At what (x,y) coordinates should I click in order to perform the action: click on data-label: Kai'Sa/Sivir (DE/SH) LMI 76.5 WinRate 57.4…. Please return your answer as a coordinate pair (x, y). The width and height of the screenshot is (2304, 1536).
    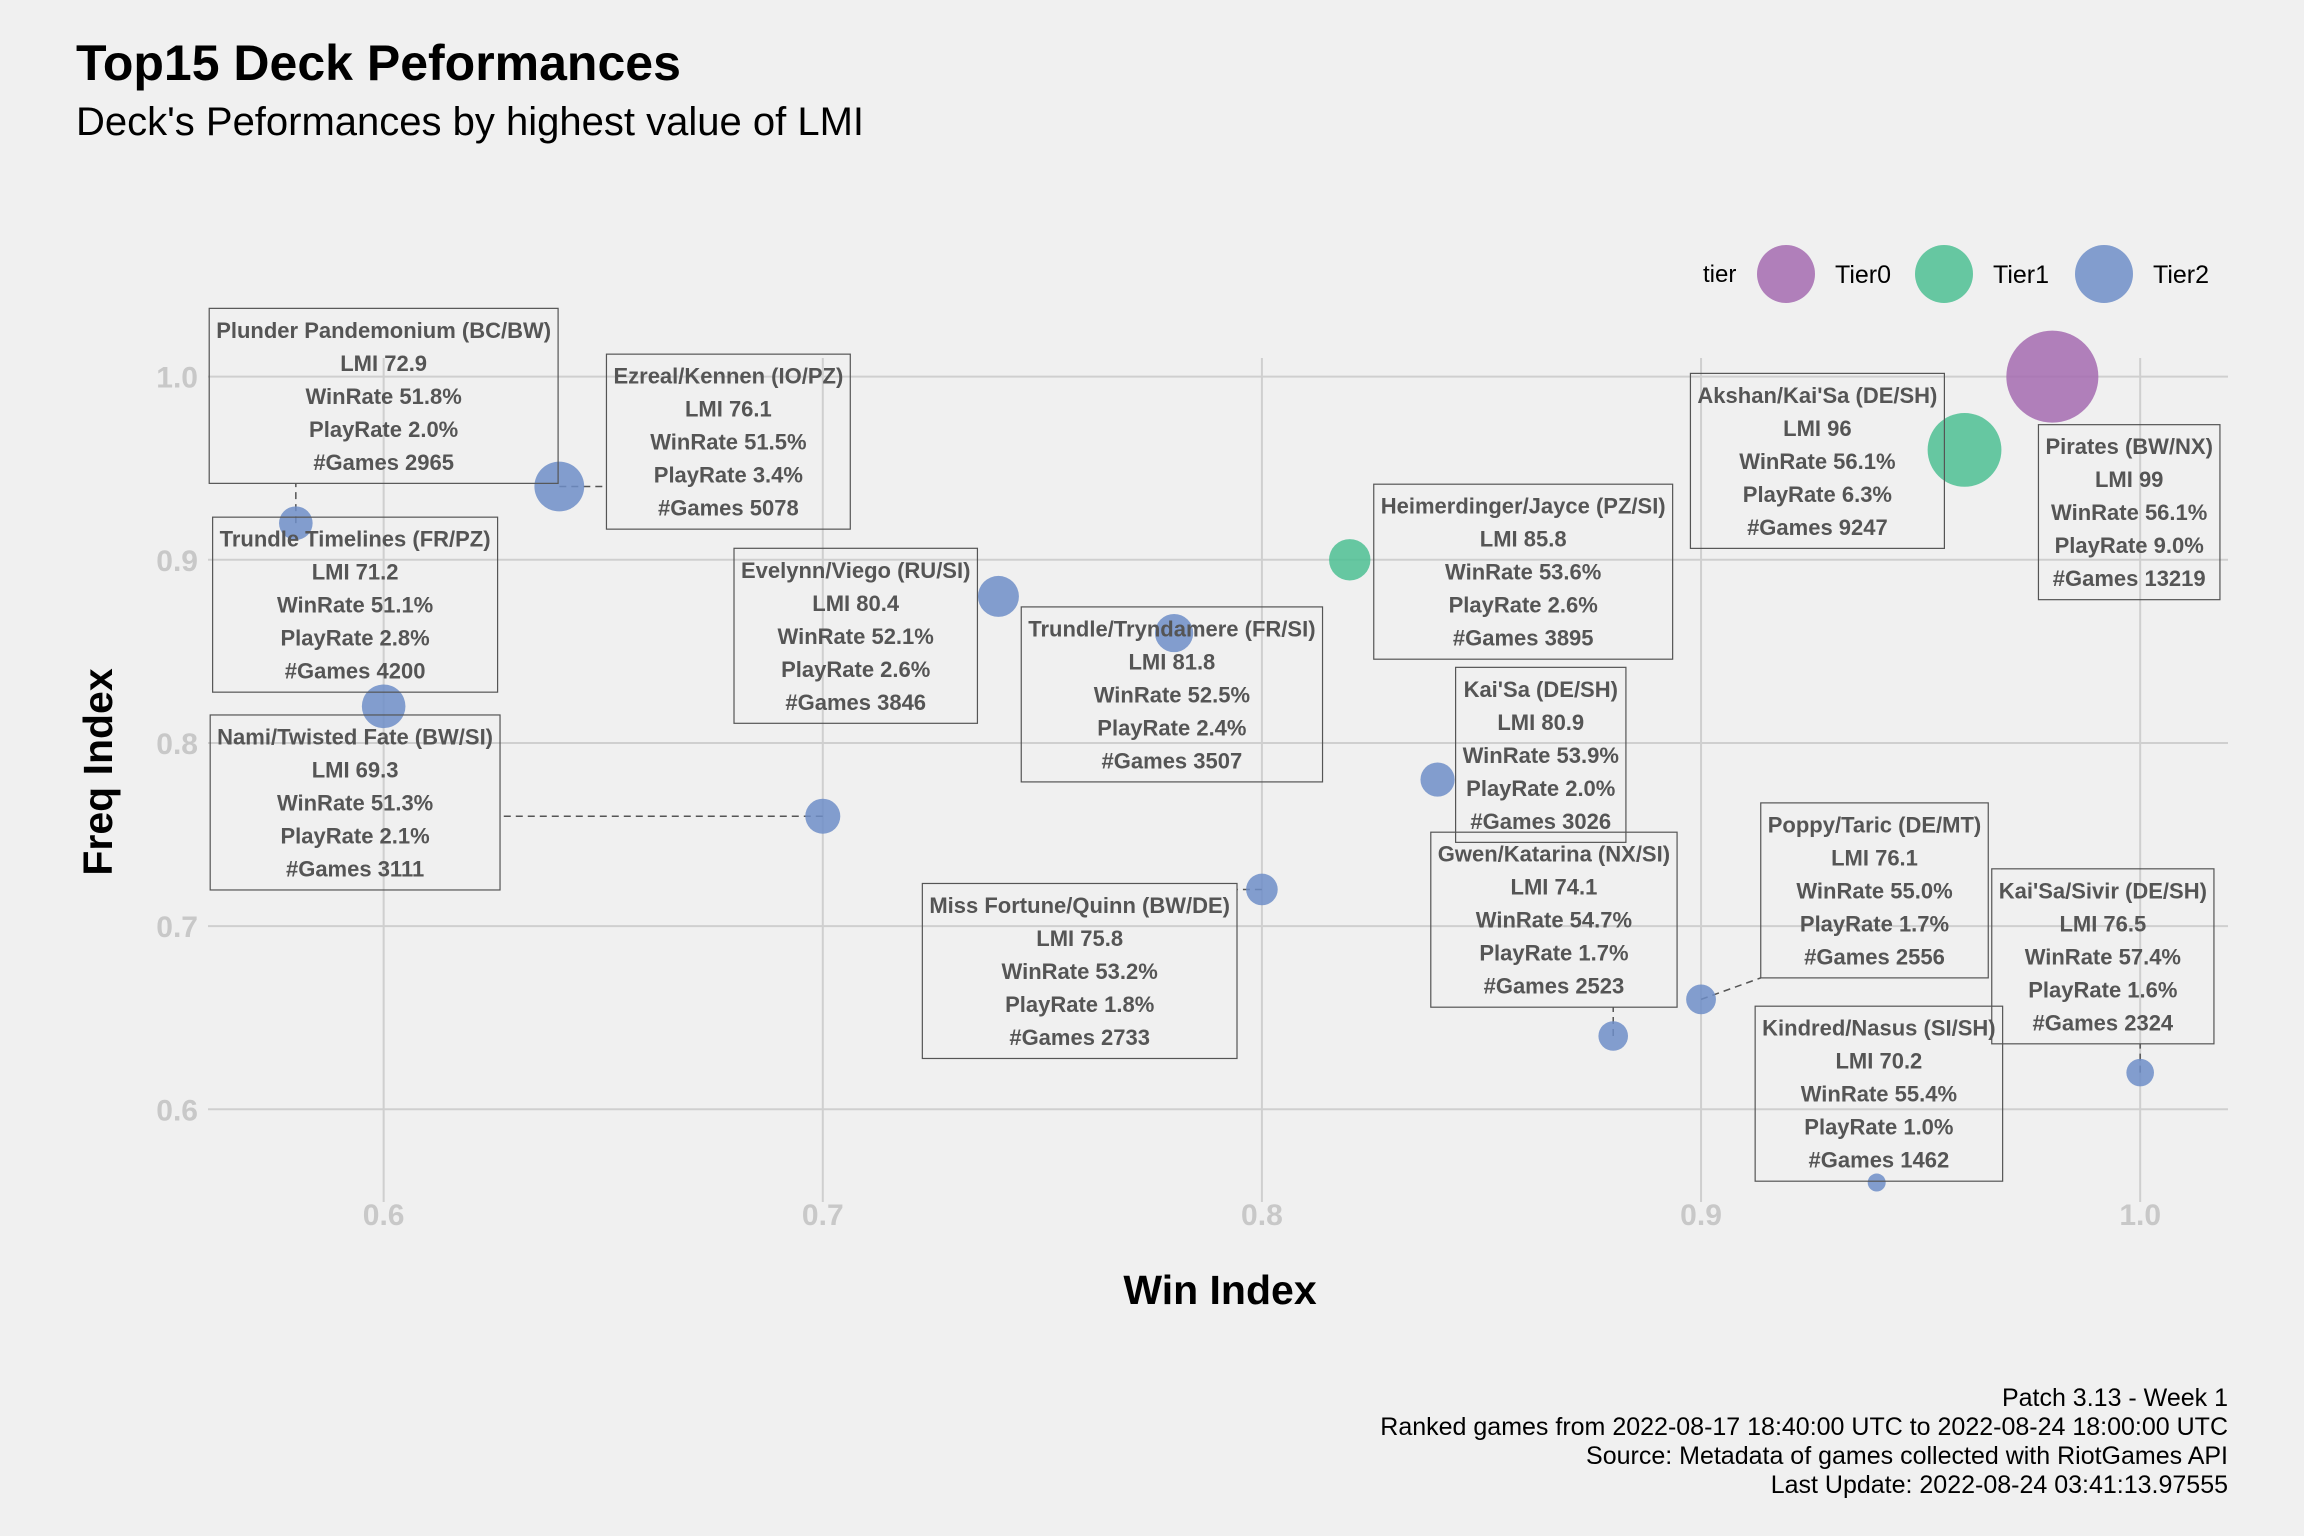
    Looking at the image, I should click on (2103, 956).